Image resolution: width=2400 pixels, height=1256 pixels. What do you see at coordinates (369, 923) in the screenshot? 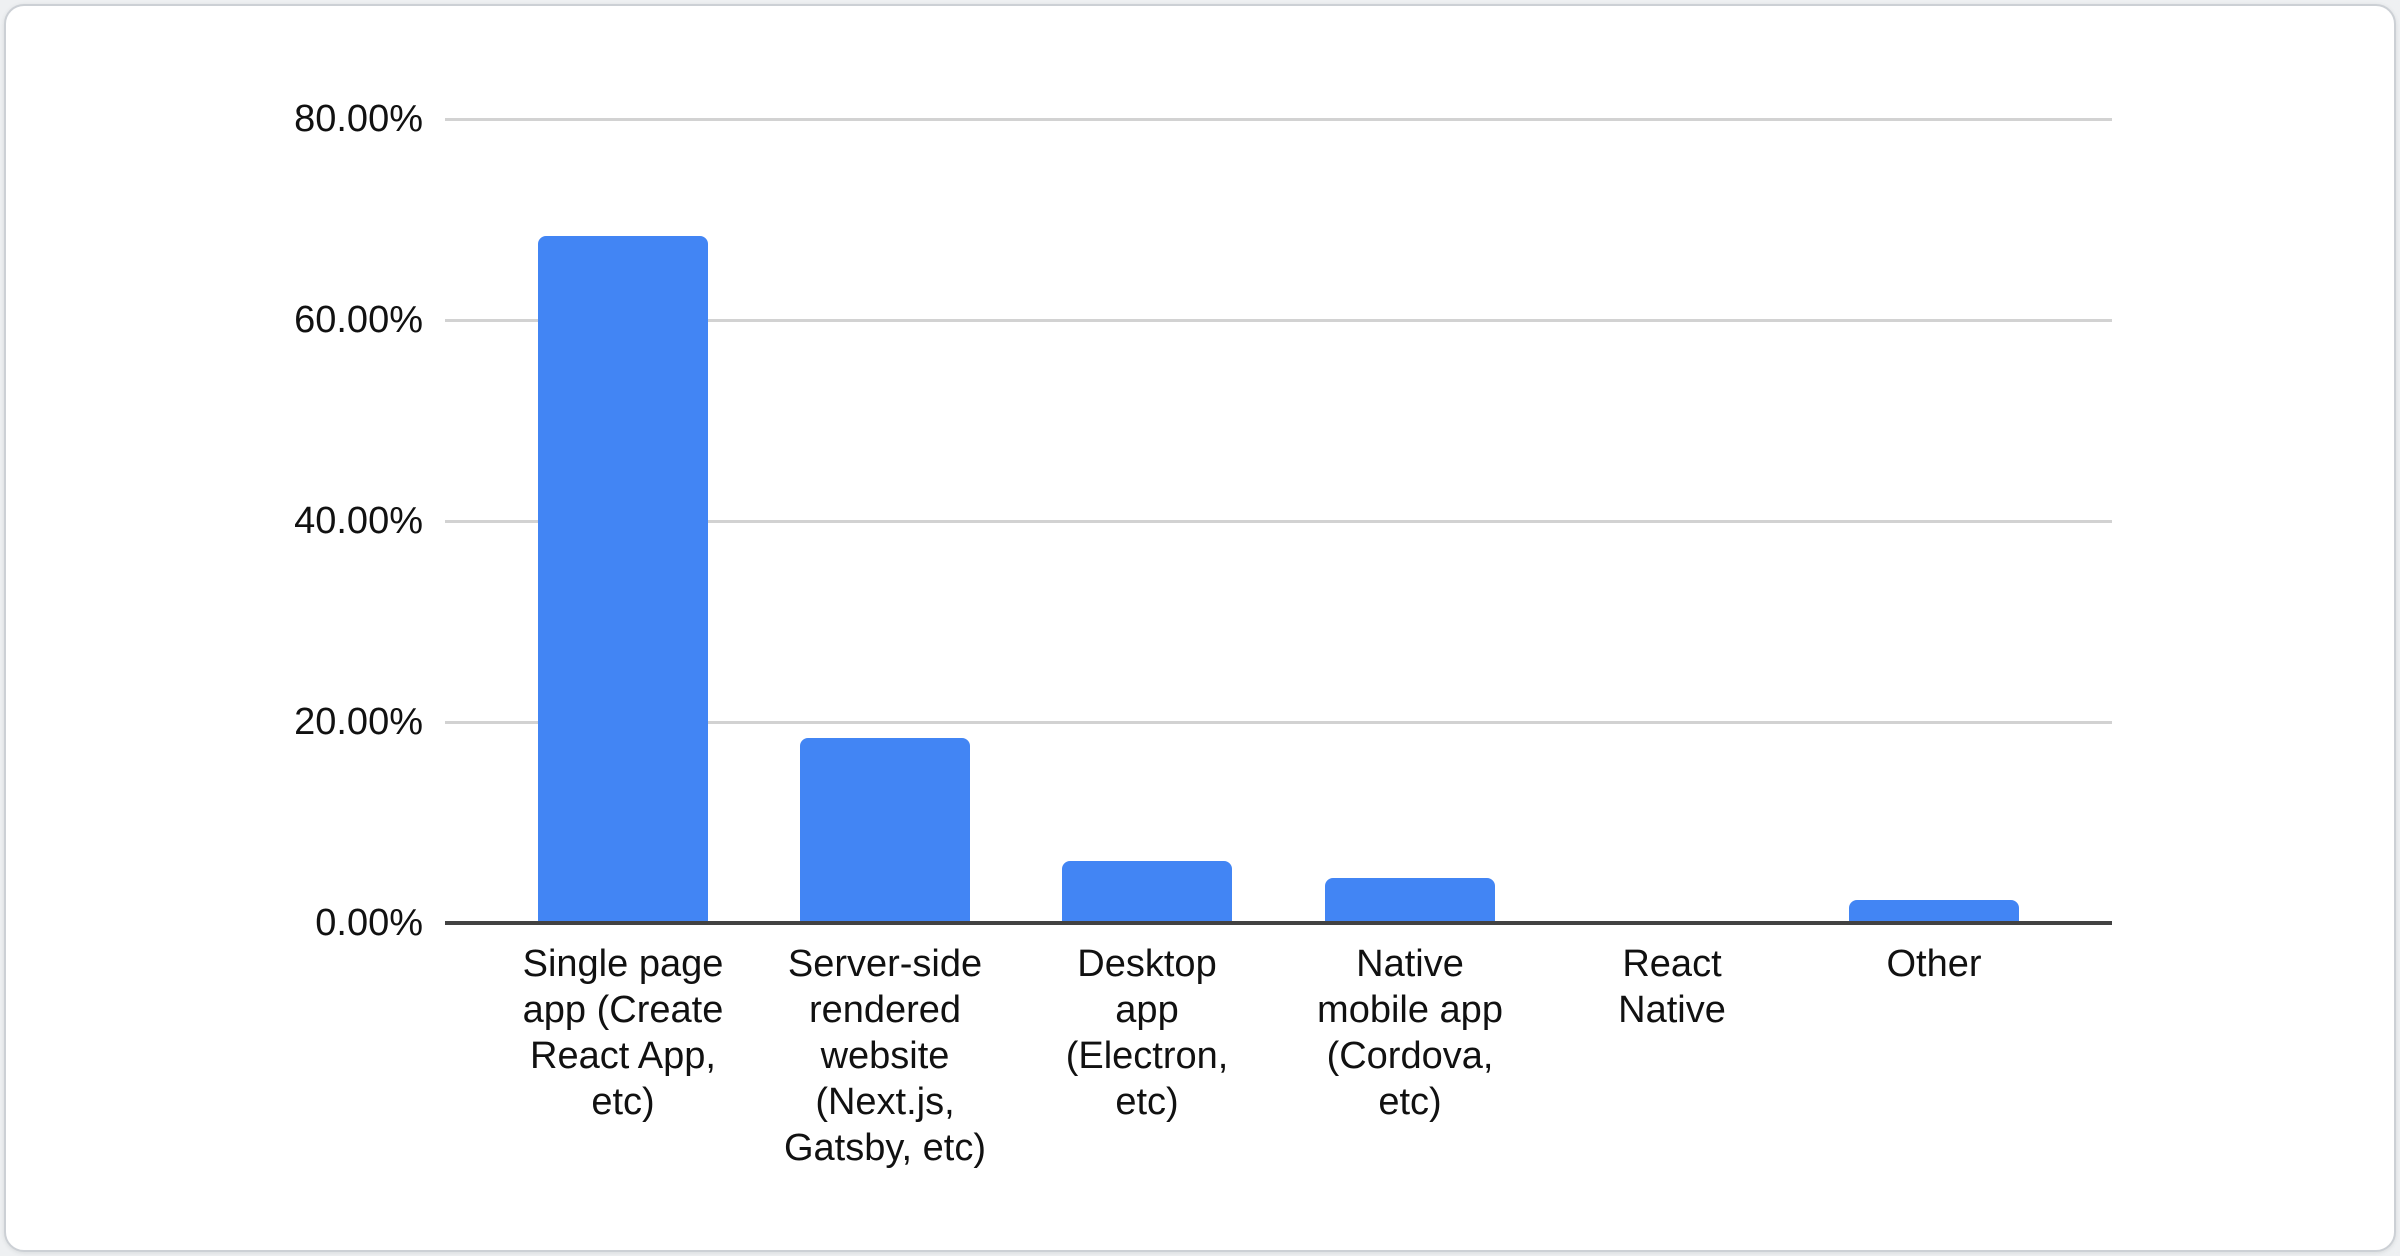
I see `y-tick-label: 0.00%` at bounding box center [369, 923].